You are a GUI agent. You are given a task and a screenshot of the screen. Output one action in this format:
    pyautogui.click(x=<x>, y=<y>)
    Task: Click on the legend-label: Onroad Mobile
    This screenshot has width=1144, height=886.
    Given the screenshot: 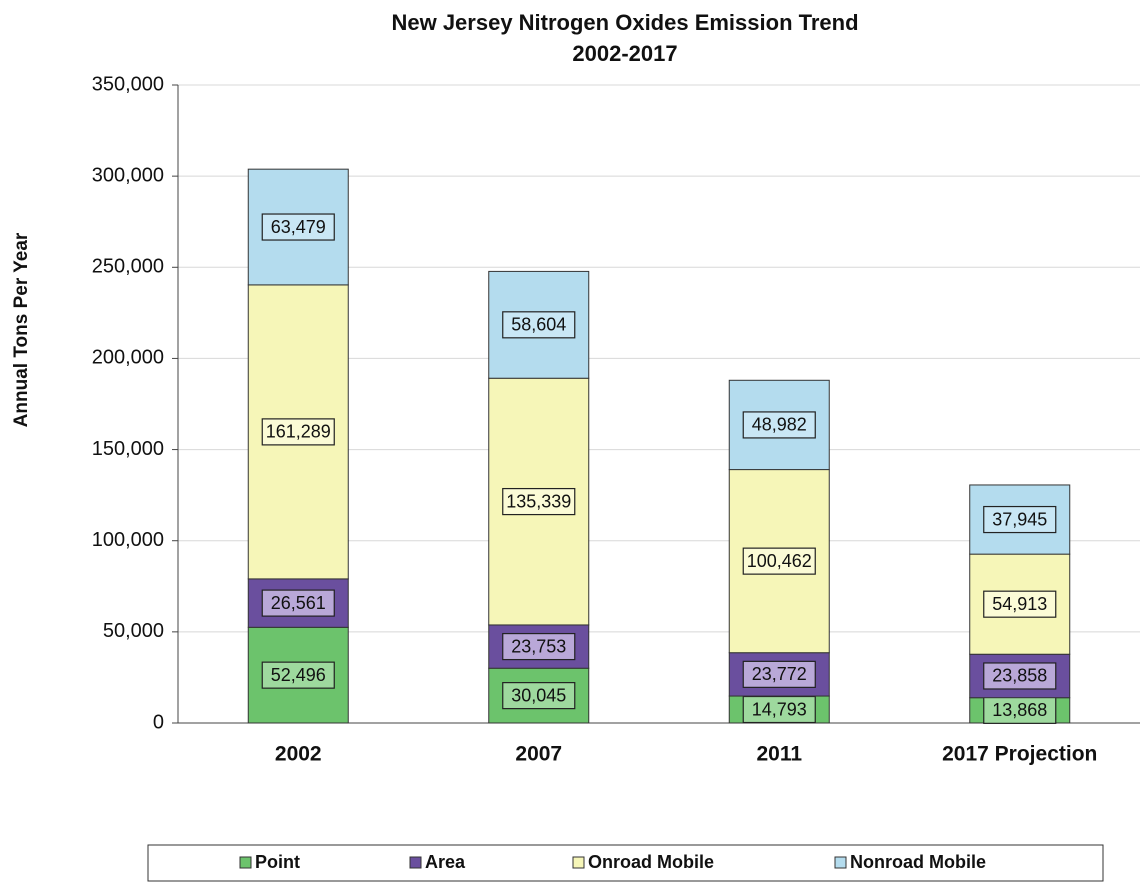 What is the action you would take?
    pyautogui.click(x=651, y=862)
    